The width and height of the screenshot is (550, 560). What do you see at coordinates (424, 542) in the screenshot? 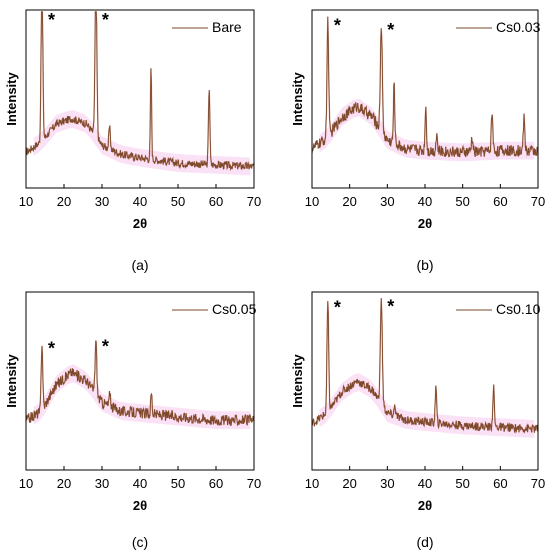
I see `panel-caption: (d)` at bounding box center [424, 542].